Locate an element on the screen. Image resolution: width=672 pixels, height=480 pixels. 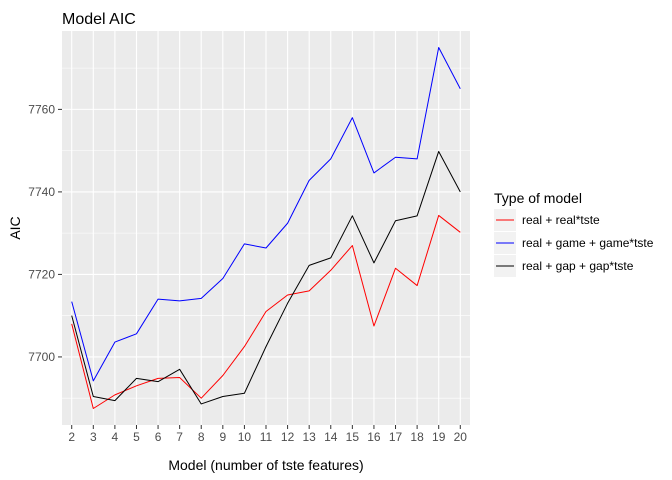
x-tick-label: 6 is located at coordinates (158, 437).